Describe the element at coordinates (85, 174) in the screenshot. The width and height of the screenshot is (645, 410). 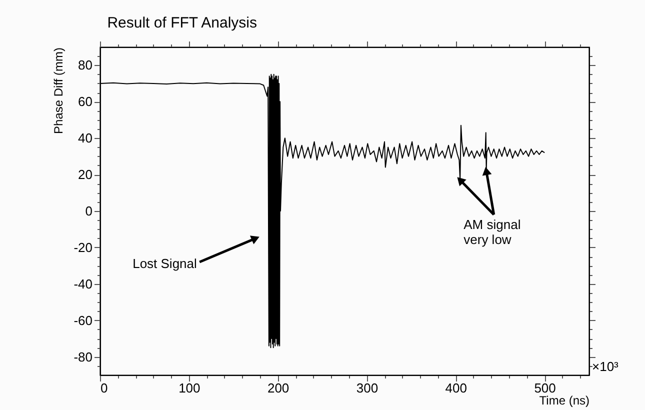
I see `y-tick-label: 20` at that location.